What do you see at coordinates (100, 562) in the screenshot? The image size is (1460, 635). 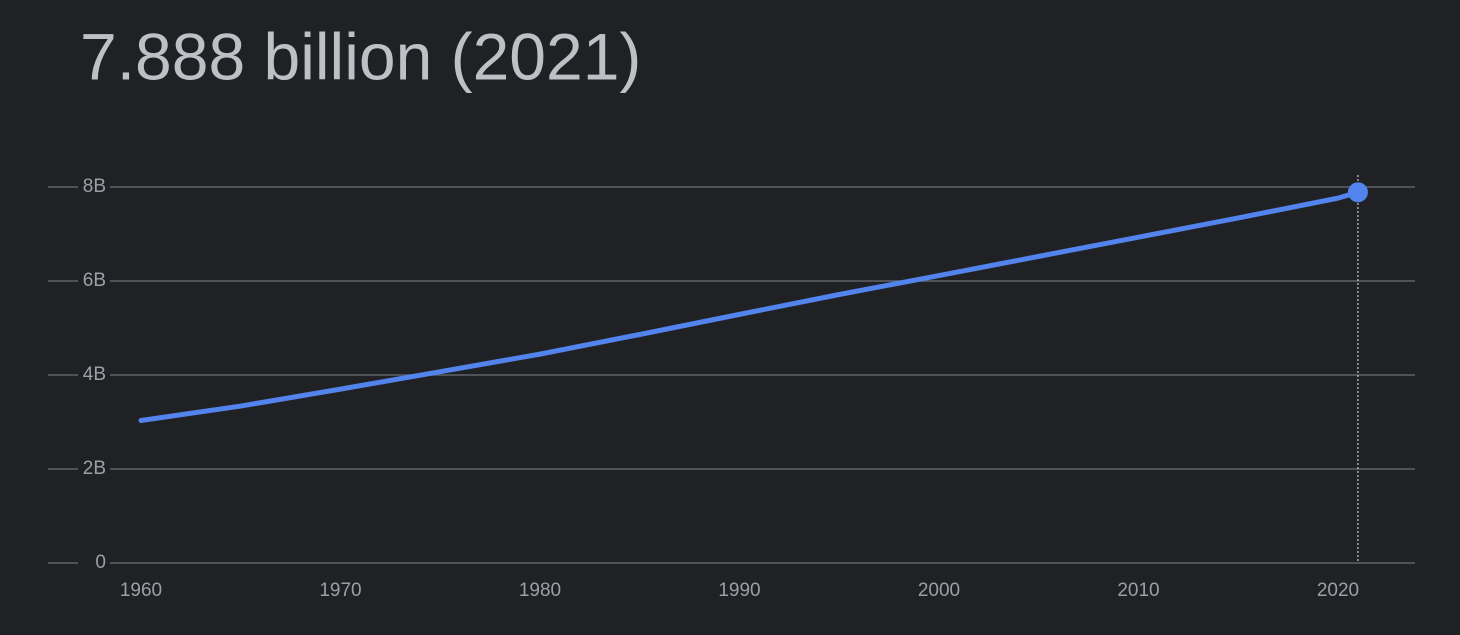 I see `y-tick-label: 0` at bounding box center [100, 562].